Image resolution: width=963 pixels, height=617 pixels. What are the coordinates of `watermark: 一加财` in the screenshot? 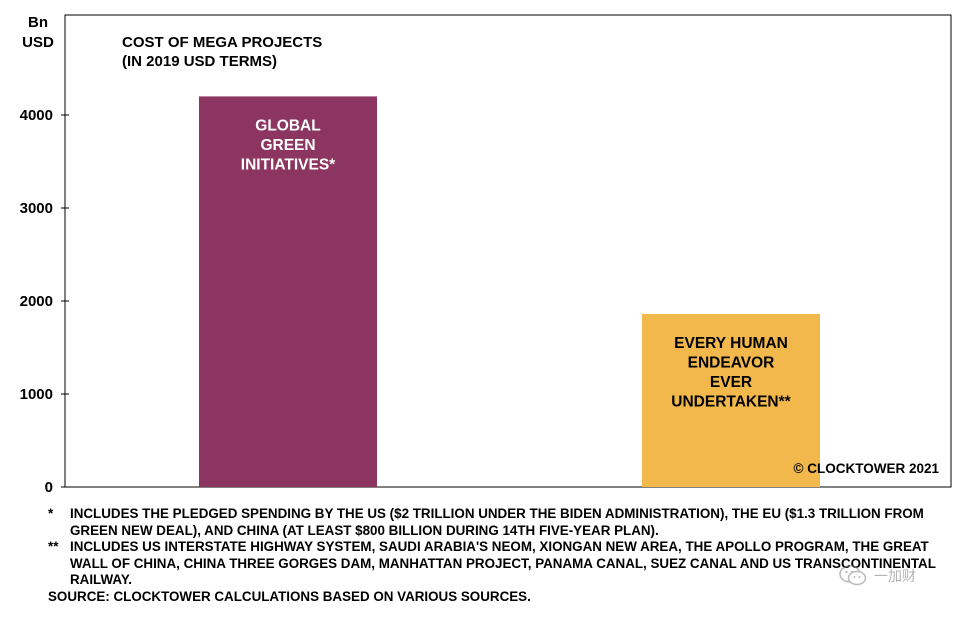 It's located at (893, 576).